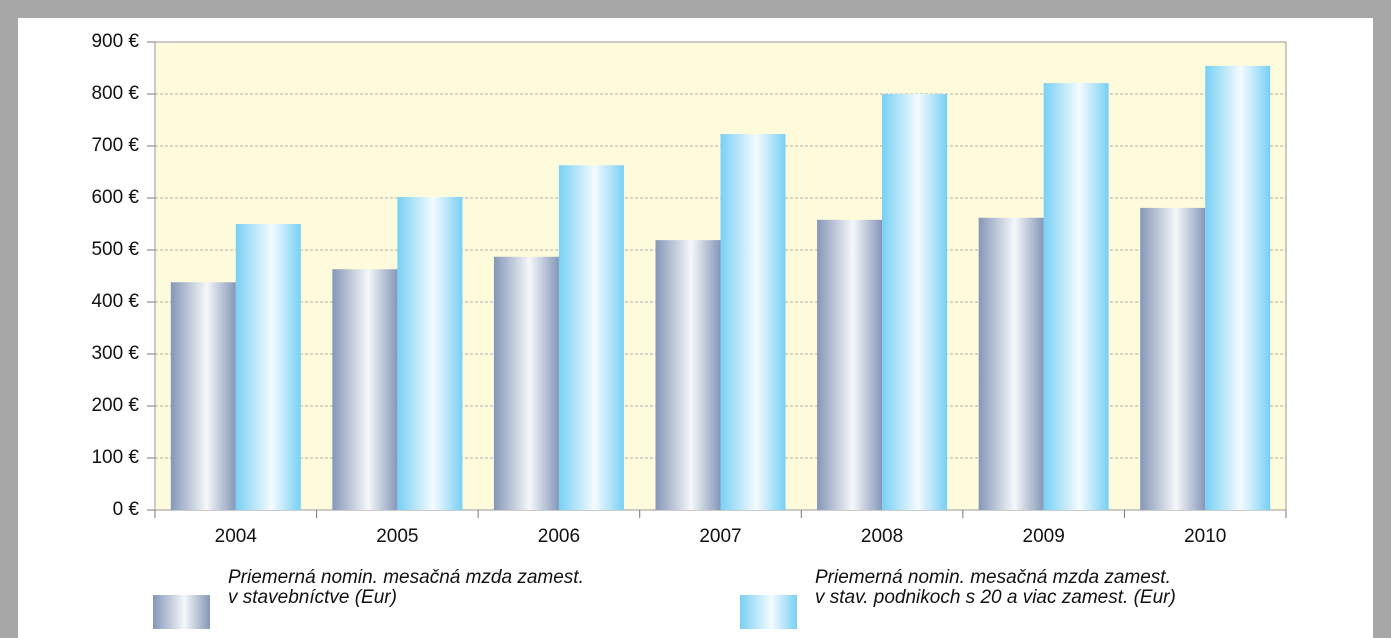 The width and height of the screenshot is (1391, 638). I want to click on y-tick-label: 100 €, so click(115, 457).